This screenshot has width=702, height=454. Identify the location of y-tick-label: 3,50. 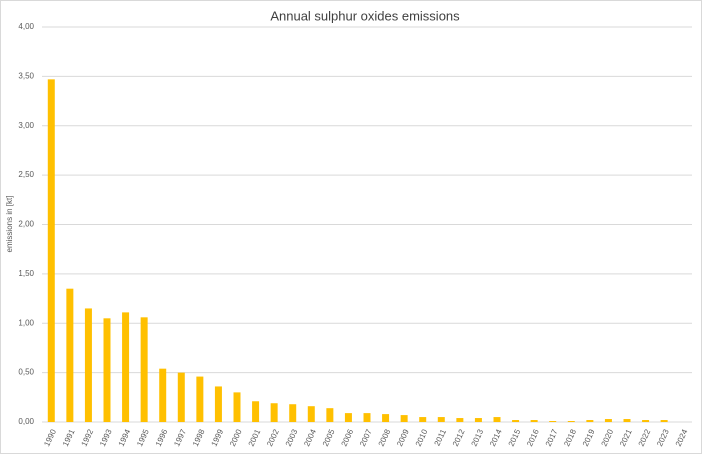
(26, 75).